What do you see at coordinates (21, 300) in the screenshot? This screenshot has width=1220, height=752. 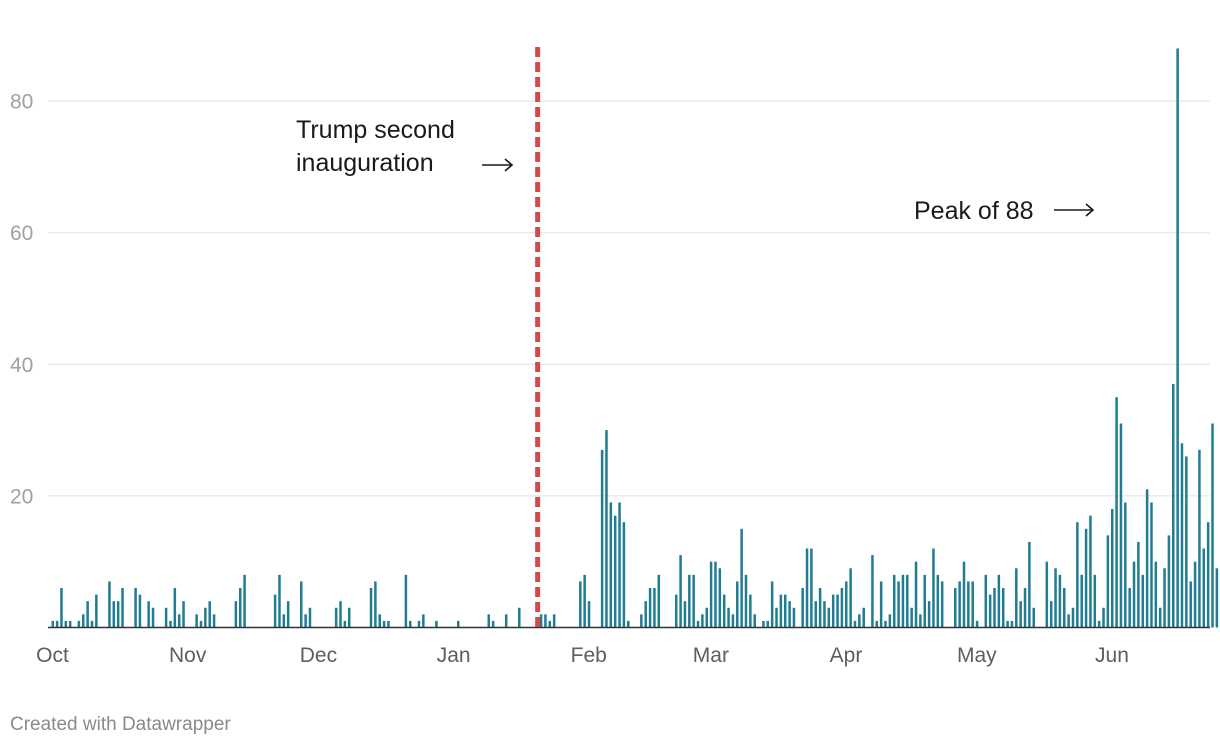 I see `y-axis-ticks: 20 40 60 80` at bounding box center [21, 300].